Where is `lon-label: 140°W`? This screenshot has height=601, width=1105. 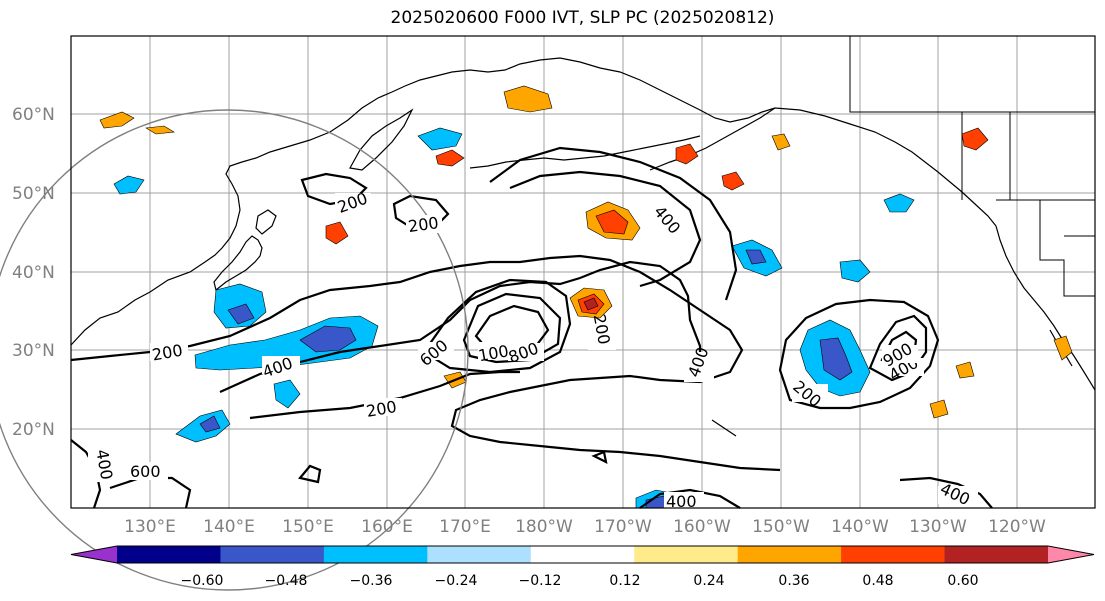
lon-label: 140°W is located at coordinates (860, 527).